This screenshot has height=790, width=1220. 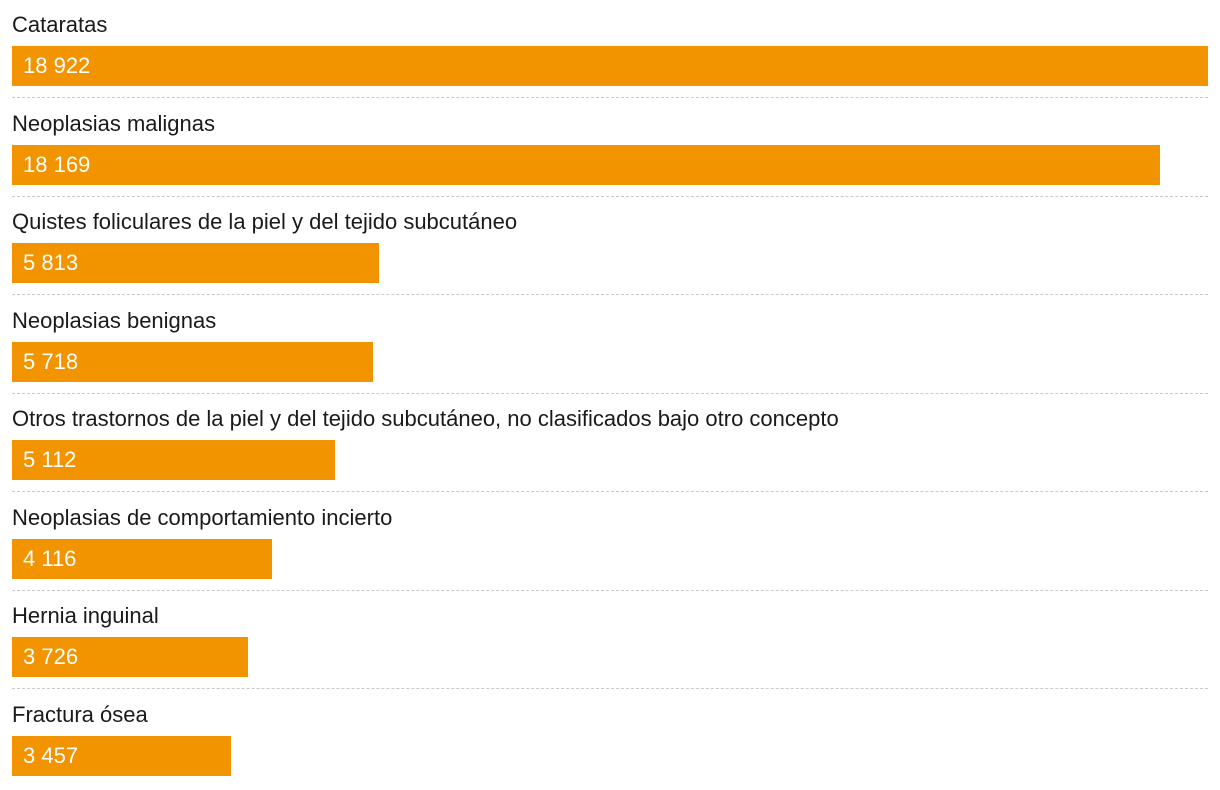 What do you see at coordinates (80, 714) in the screenshot?
I see `category-label: Fractura ósea` at bounding box center [80, 714].